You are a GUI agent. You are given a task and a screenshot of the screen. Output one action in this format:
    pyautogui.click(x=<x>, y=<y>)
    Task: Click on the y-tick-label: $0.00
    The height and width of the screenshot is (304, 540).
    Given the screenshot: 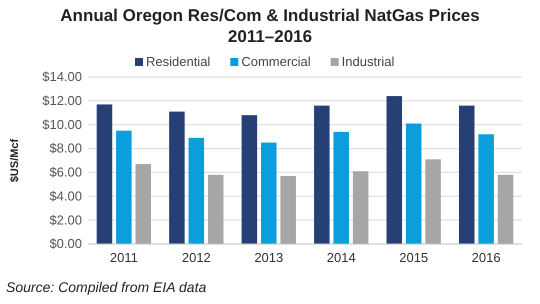 What is the action you would take?
    pyautogui.click(x=65, y=244)
    